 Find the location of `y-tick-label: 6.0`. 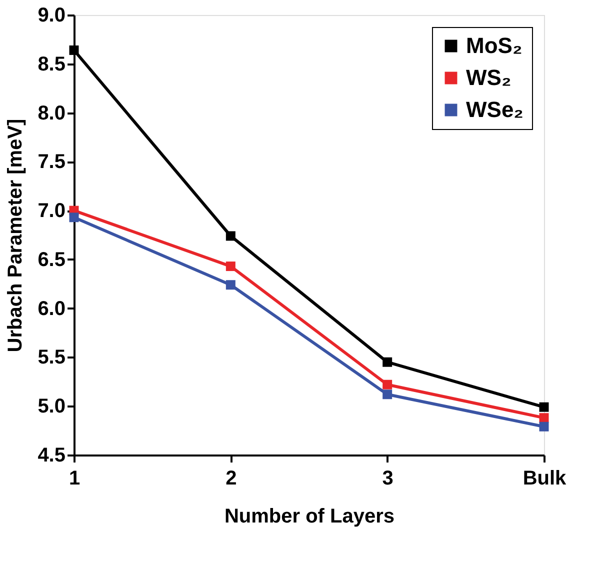

y-tick-label: 6.0 is located at coordinates (52, 309).